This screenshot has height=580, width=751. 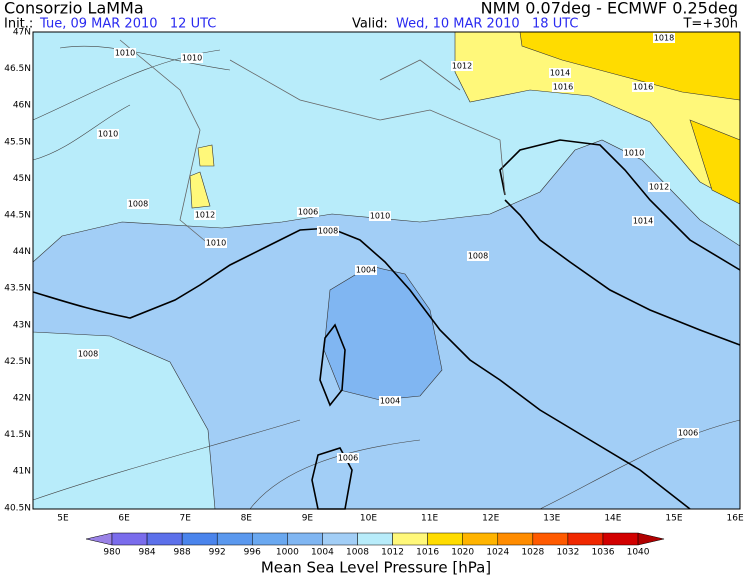 What do you see at coordinates (376, 568) in the screenshot?
I see `legend-title: Mean Sea Level Pressure [hPa]` at bounding box center [376, 568].